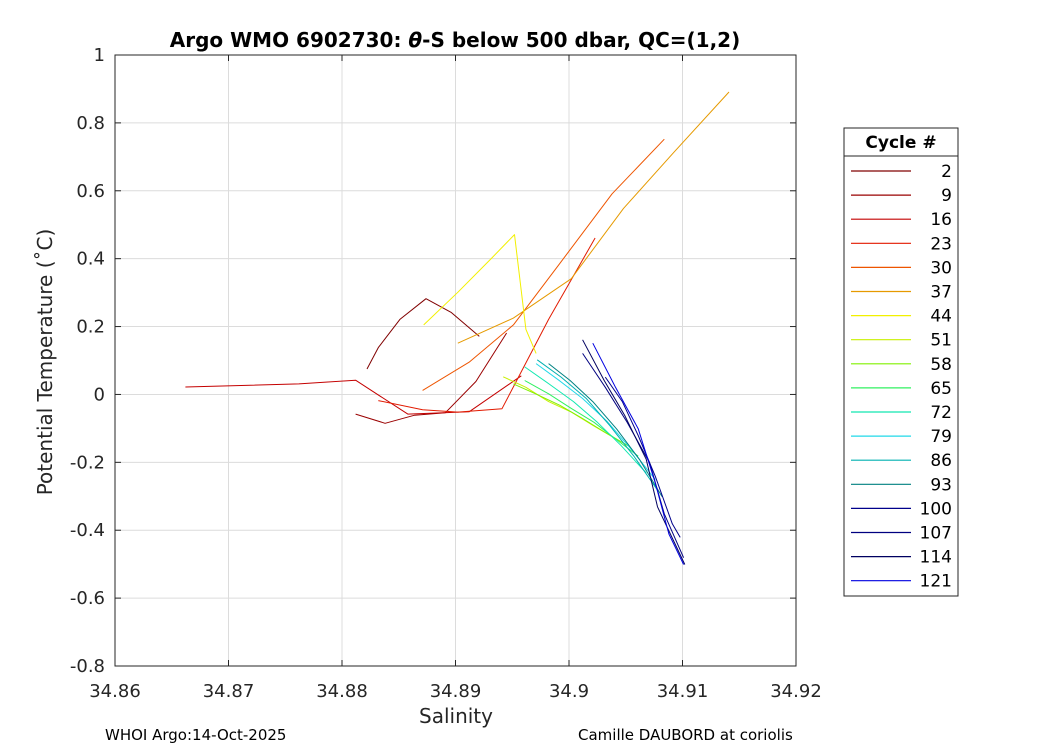 Image resolution: width=1050 pixels, height=750 pixels. Describe the element at coordinates (936, 558) in the screenshot. I see `legend-label-cycle-114: 114` at that location.